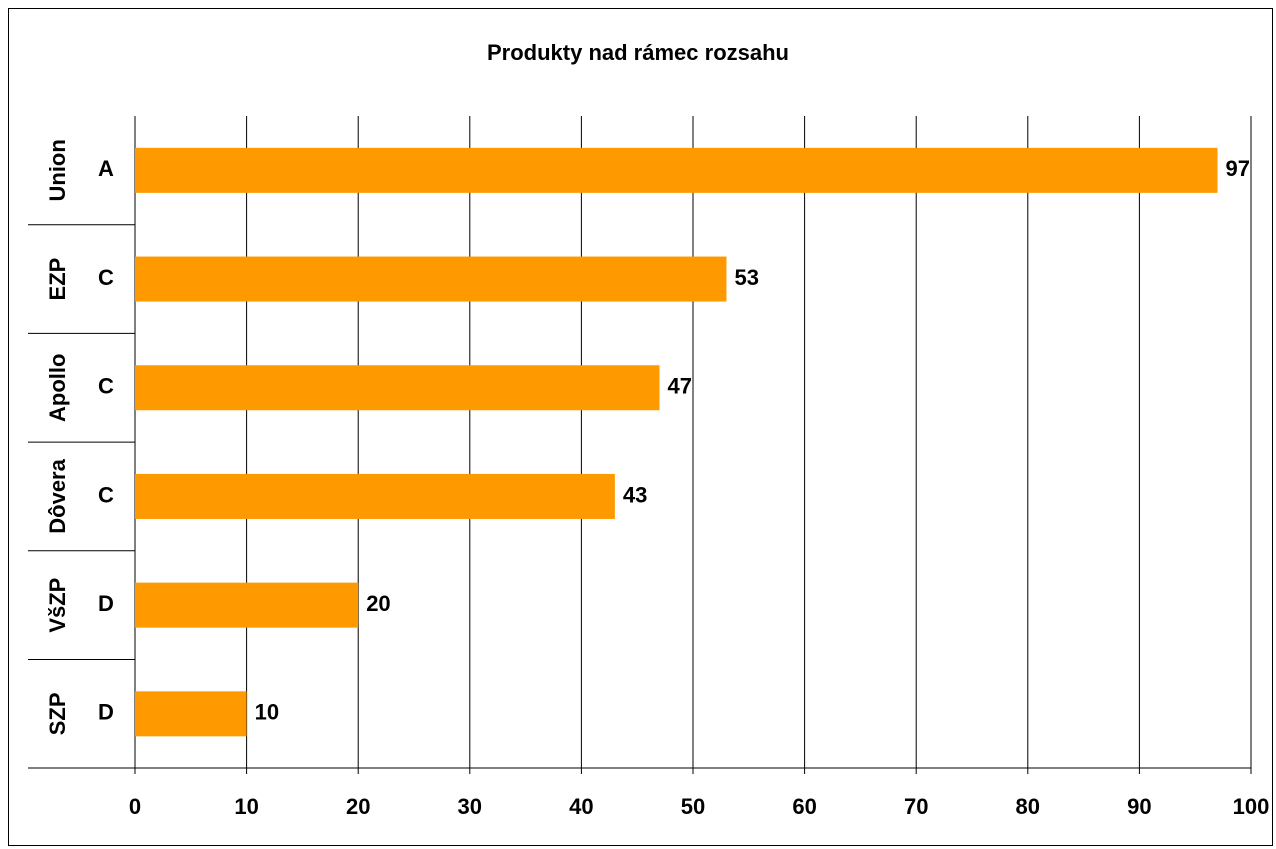  What do you see at coordinates (106, 712) in the screenshot?
I see `subcategory-label-5: D` at bounding box center [106, 712].